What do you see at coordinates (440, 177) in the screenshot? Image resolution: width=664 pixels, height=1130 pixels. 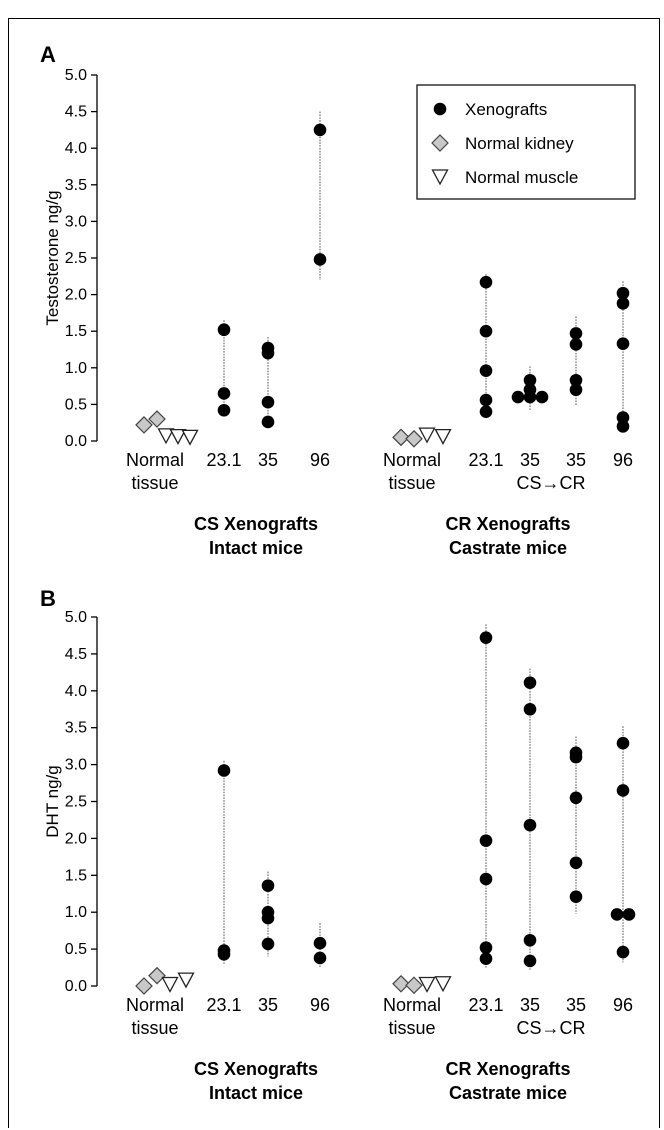 I see `legend-triangle-marker` at bounding box center [440, 177].